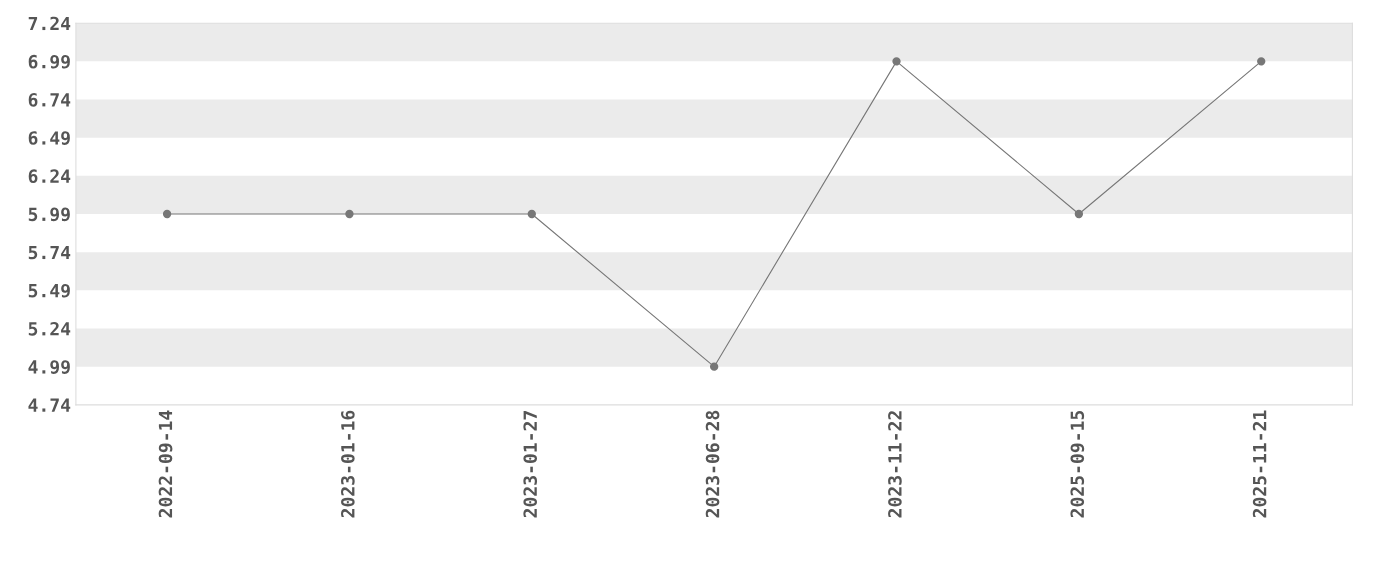  What do you see at coordinates (712, 464) in the screenshot?
I see `x-tick-label: 2023-06-28` at bounding box center [712, 464].